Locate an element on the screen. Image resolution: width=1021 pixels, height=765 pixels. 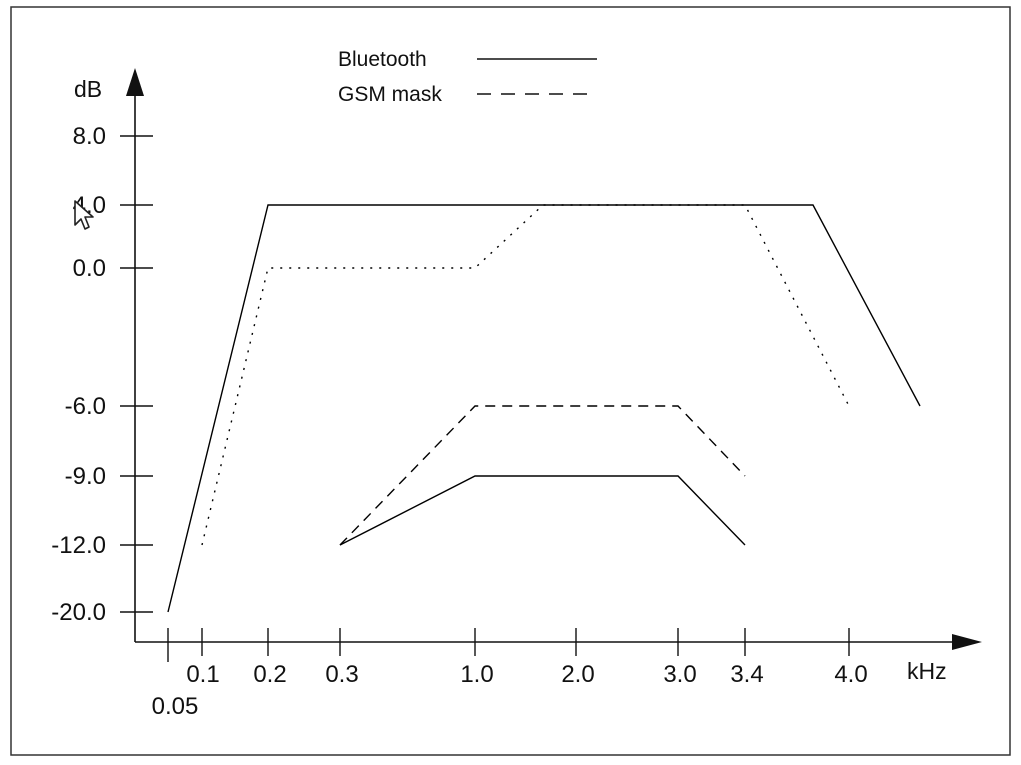
y-tick-label: -6.0 is located at coordinates (85, 406).